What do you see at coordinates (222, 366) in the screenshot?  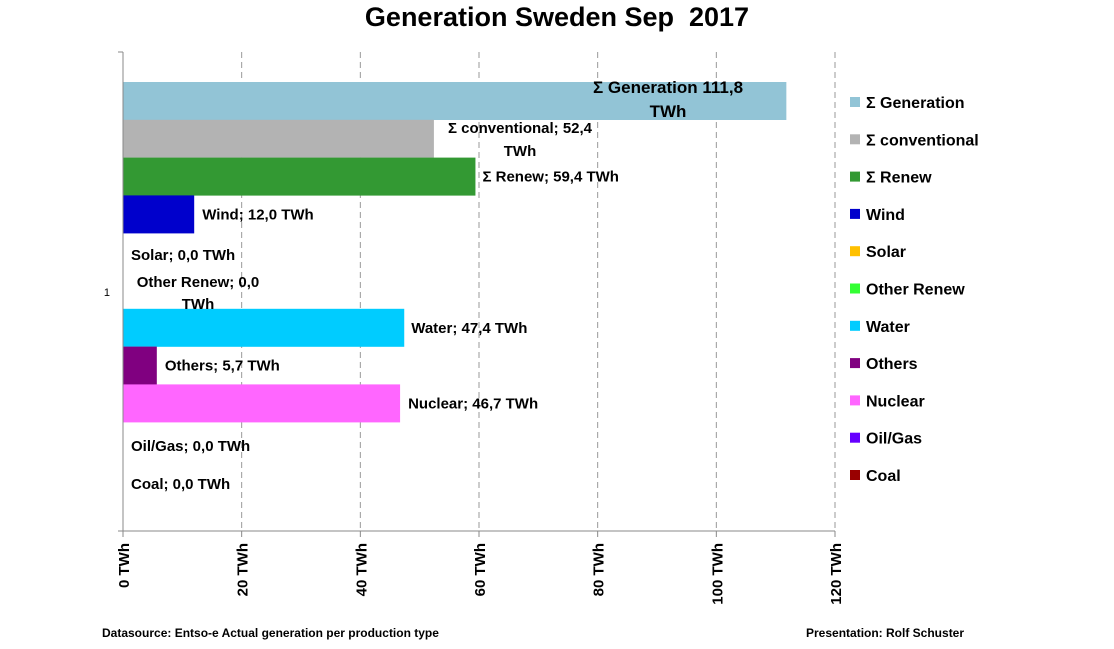 I see `data-label: Others; 5,7 TWh` at bounding box center [222, 366].